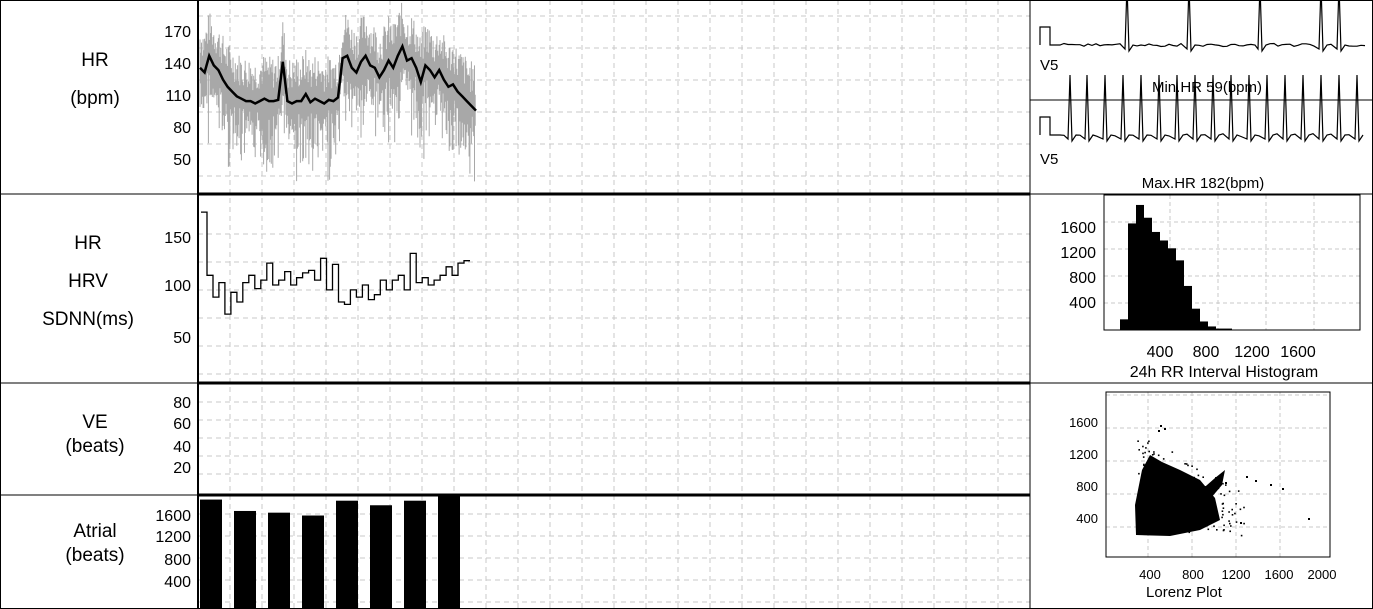 The image size is (1373, 609). What do you see at coordinates (182, 468) in the screenshot?
I see `ve-tick-20: 20` at bounding box center [182, 468].